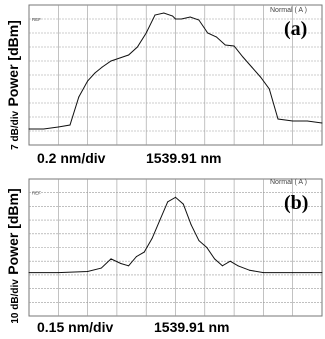  What do you see at coordinates (71, 158) in the screenshot?
I see `x-scale-label: 0.2 nm/div` at bounding box center [71, 158].